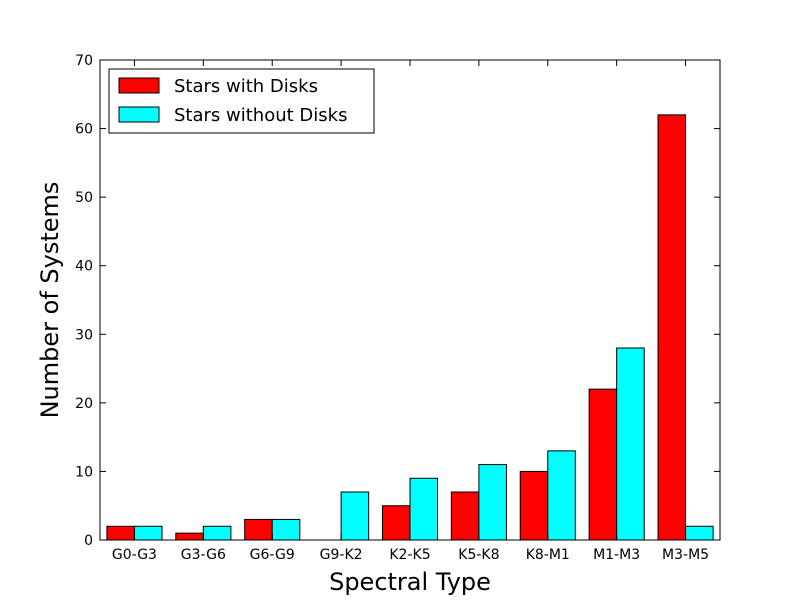 The width and height of the screenshot is (800, 600). Describe the element at coordinates (534, 505) in the screenshot. I see `bar-with-disks-k8-m1` at that location.